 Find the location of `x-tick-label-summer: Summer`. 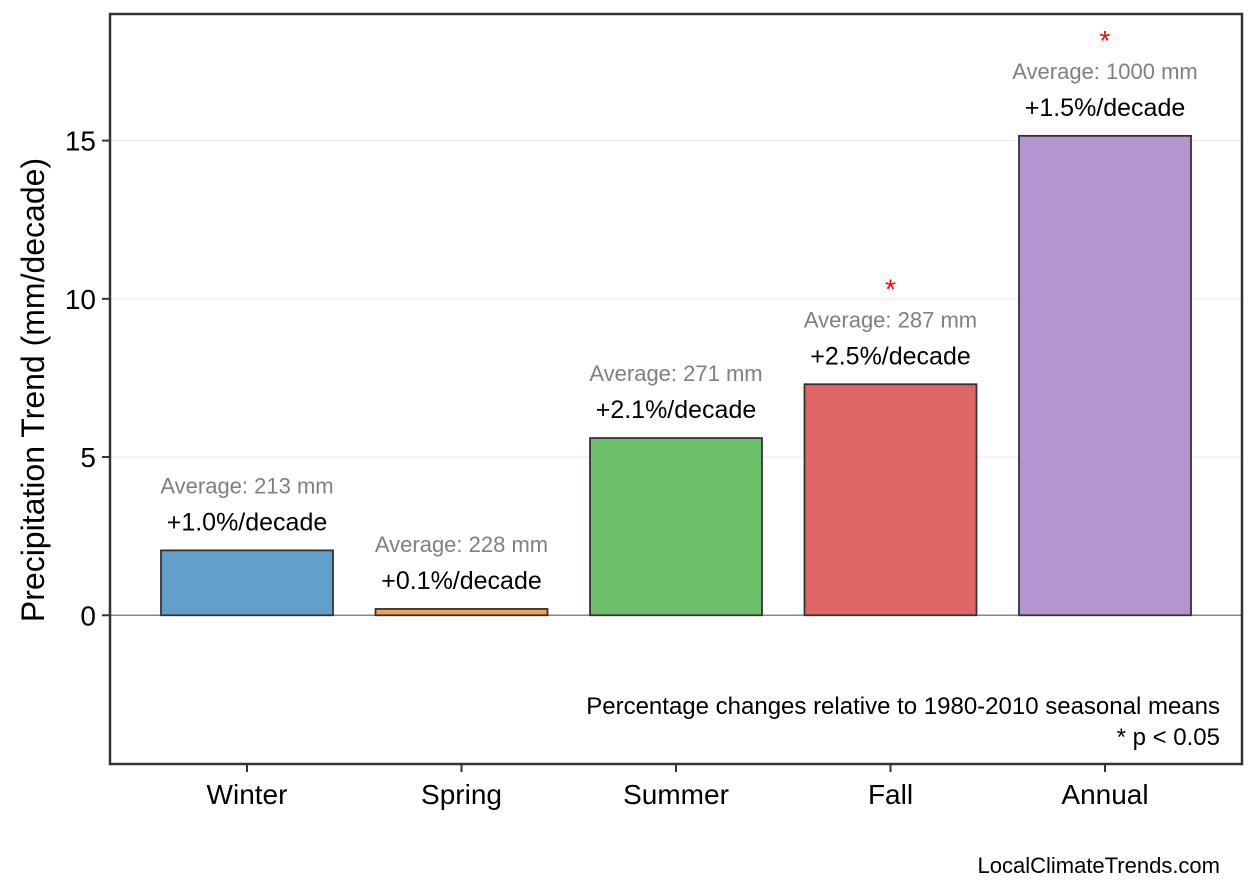

x-tick-label-summer: Summer is located at coordinates (676, 794).